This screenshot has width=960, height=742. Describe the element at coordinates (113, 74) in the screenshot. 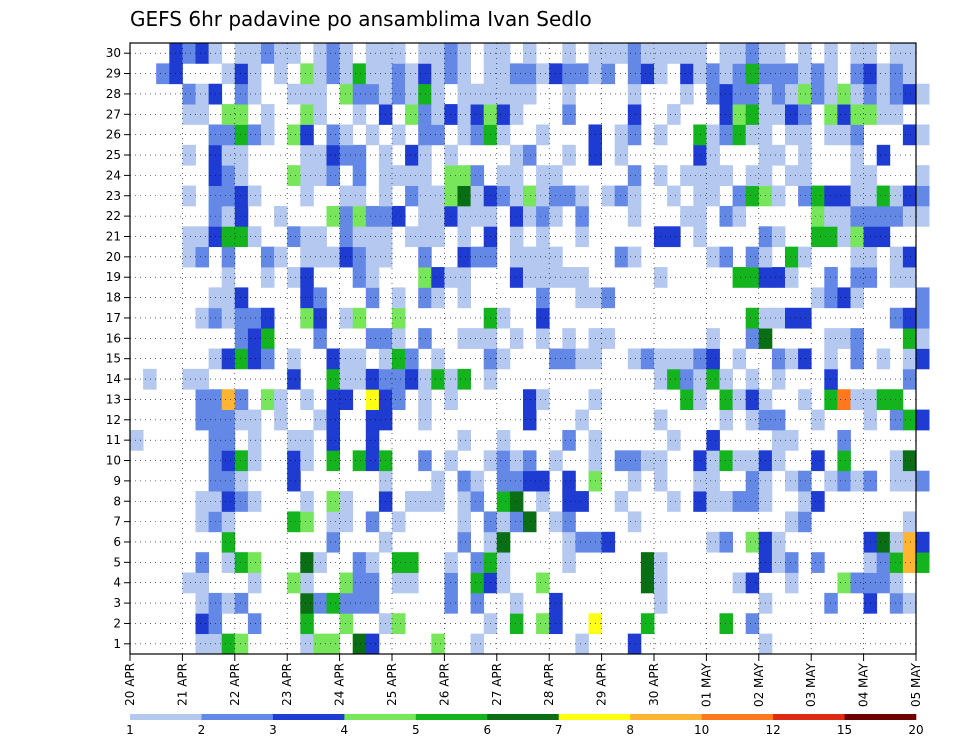

I see `y-tick-label: 29` at that location.